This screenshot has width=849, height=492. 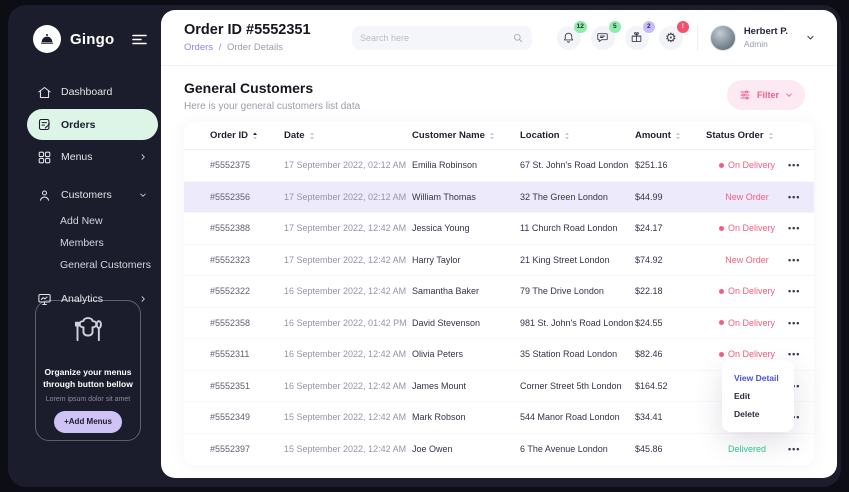 What do you see at coordinates (570, 417) in the screenshot?
I see `cell-location: 544 Manor Road London` at bounding box center [570, 417].